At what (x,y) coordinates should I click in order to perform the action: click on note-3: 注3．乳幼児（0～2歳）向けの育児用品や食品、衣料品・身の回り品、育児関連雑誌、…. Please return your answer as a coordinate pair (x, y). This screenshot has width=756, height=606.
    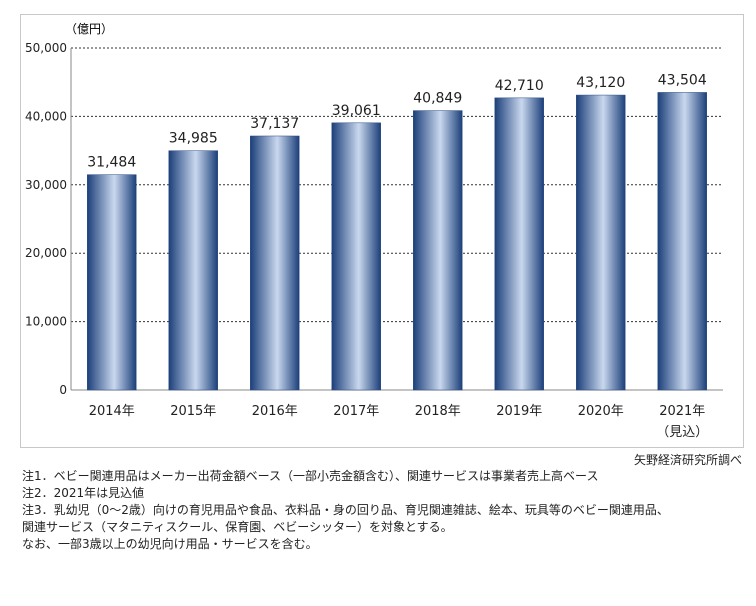
    Looking at the image, I should click on (345, 510).